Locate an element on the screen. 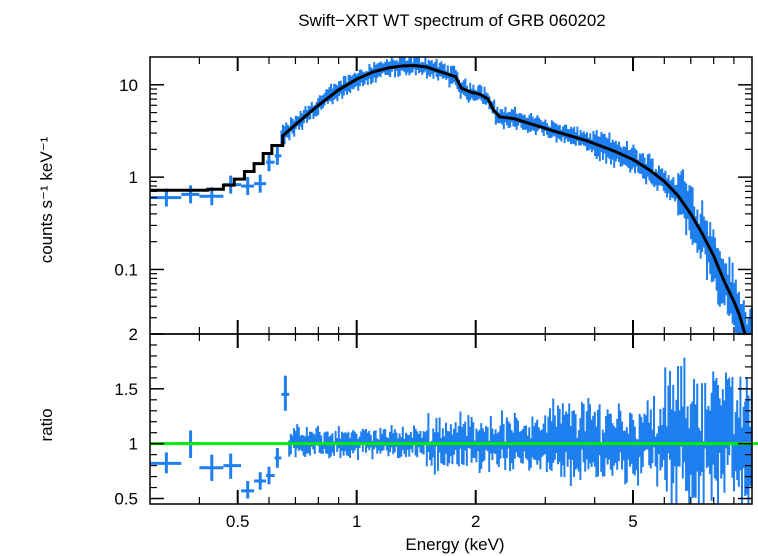  x-axis-label: Energy (keV) is located at coordinates (454, 544).